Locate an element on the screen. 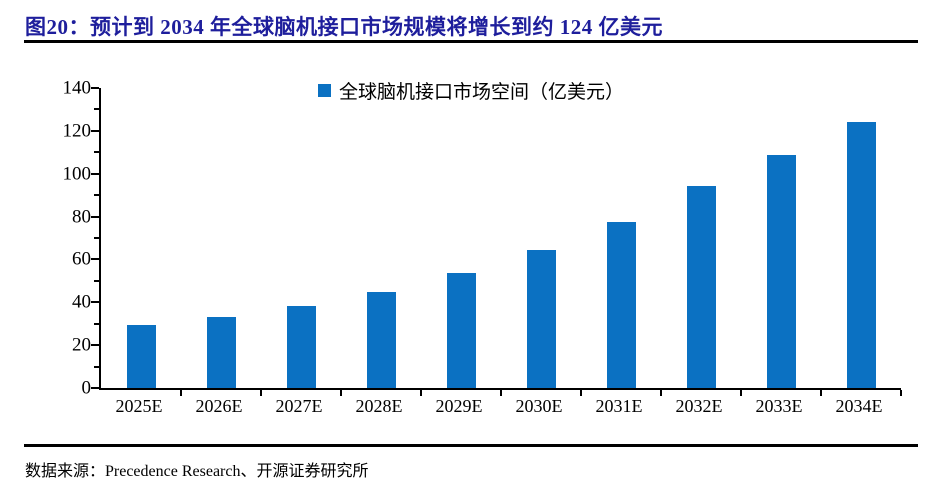 Image resolution: width=933 pixels, height=487 pixels. bar-2033E is located at coordinates (781, 271).